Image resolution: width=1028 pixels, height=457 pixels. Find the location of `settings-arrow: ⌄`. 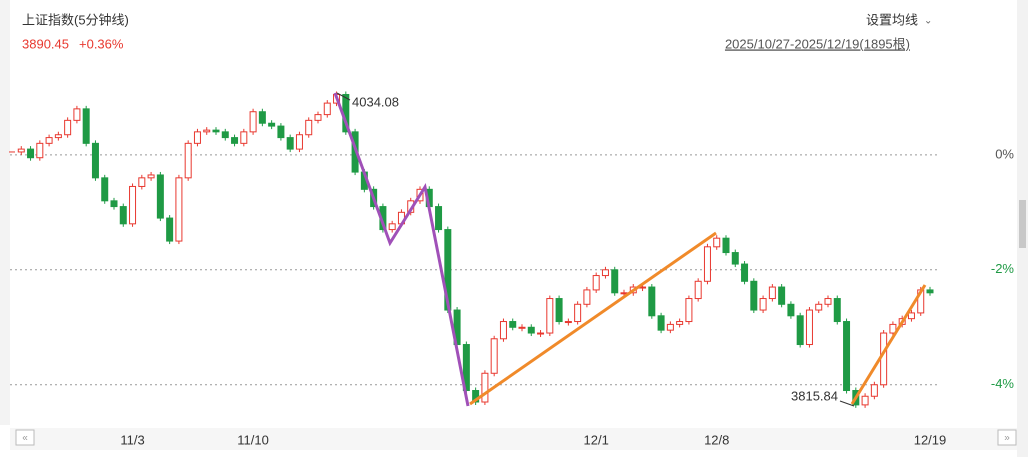

settings-arrow: ⌄ is located at coordinates (928, 21).